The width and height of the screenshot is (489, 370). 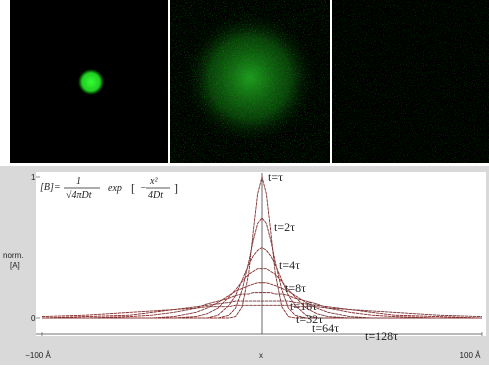 I want to click on formula: −, so click(x=143, y=188).